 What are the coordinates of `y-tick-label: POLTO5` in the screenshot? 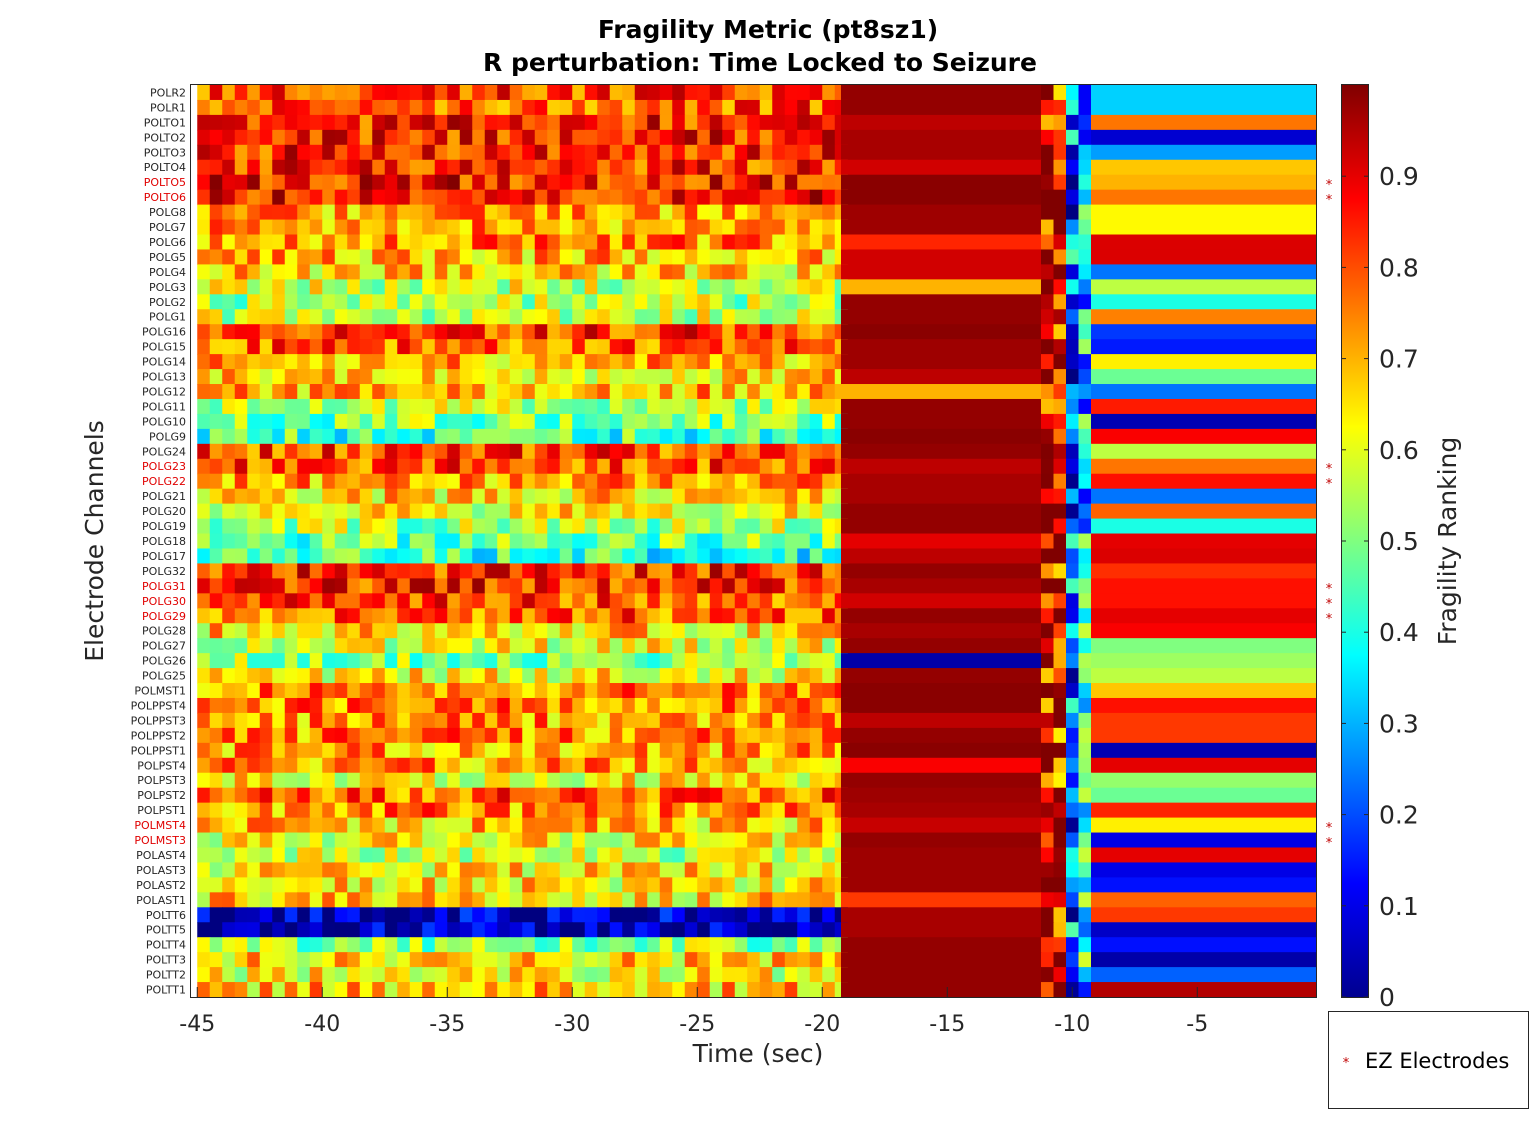 It's located at (165, 182).